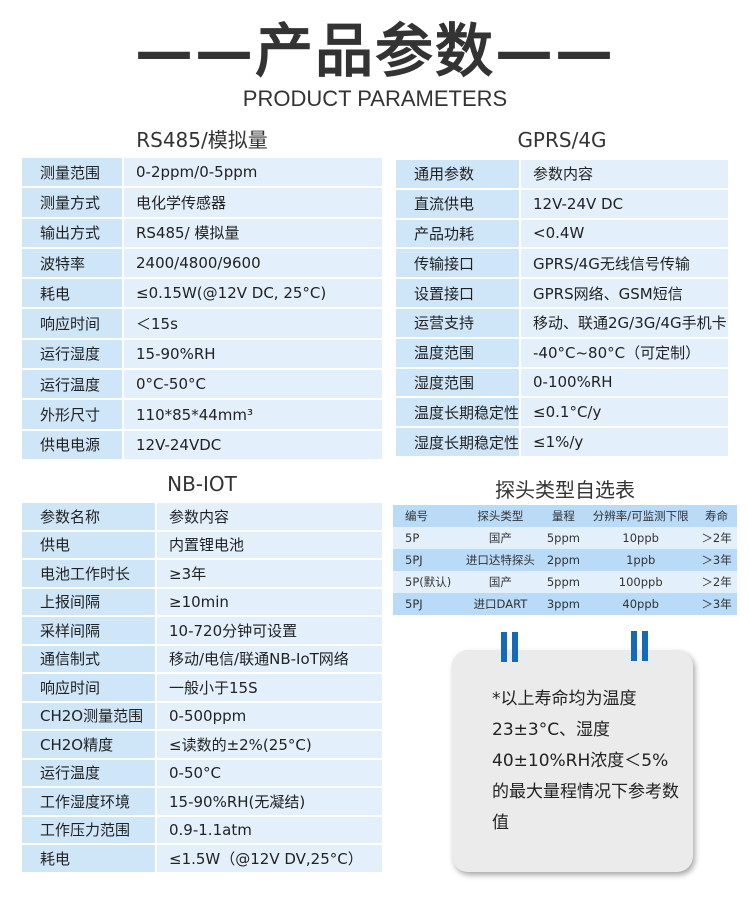 The image size is (750, 908). What do you see at coordinates (269, 574) in the screenshot?
I see `row-value: ≥3年` at bounding box center [269, 574].